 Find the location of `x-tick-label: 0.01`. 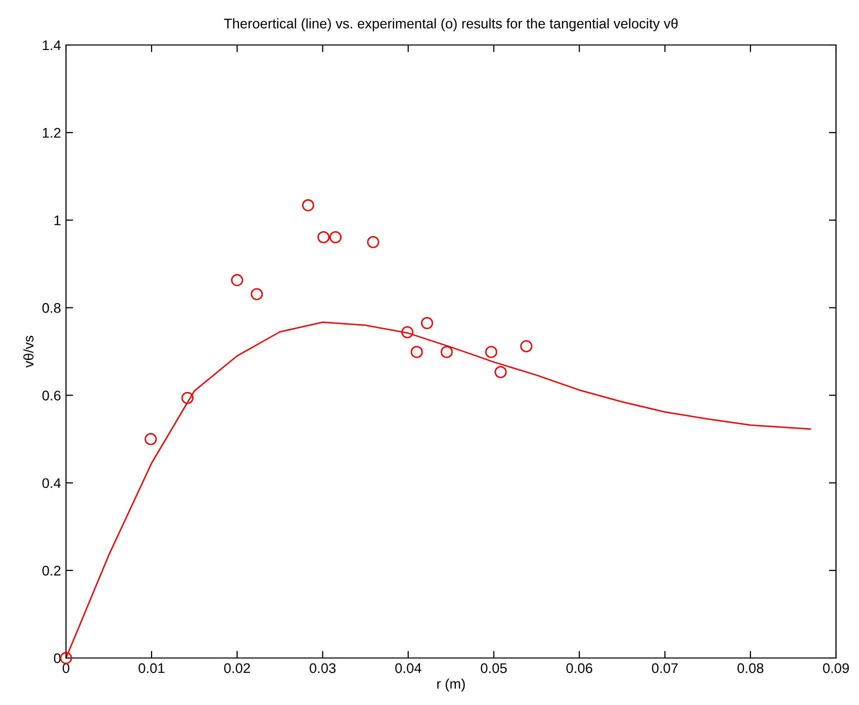

x-tick-label: 0.01 is located at coordinates (151, 668).